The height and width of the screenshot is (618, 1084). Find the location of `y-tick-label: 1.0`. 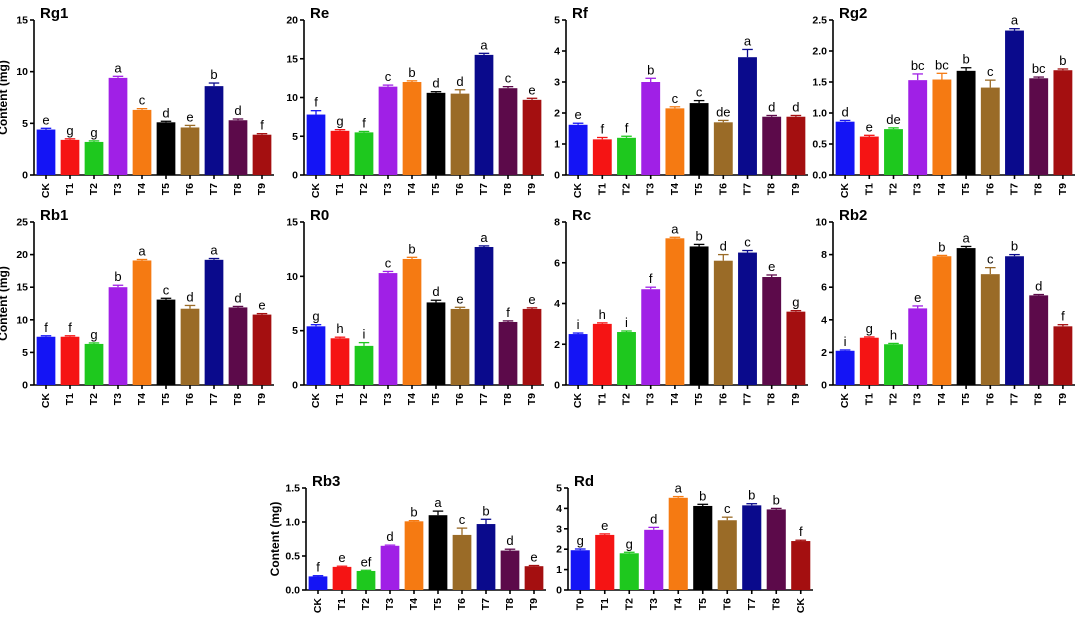

y-tick-label: 1.0 is located at coordinates (819, 114).